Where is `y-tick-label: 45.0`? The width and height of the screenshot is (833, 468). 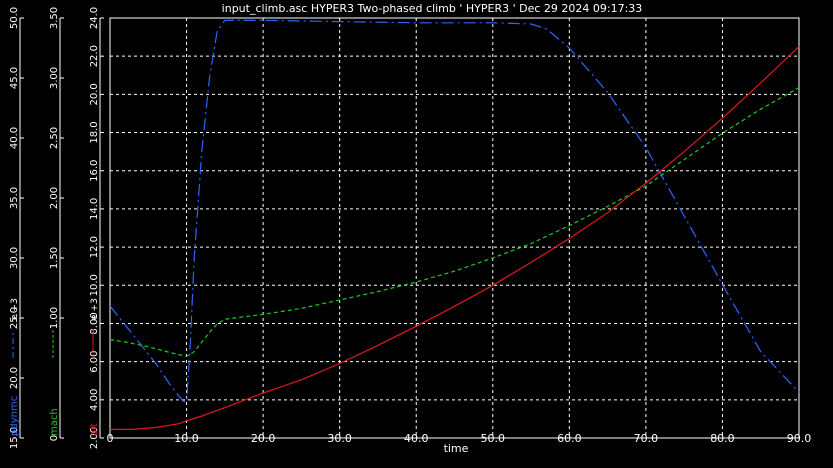
y-tick-label: 45.0 is located at coordinates (14, 78).